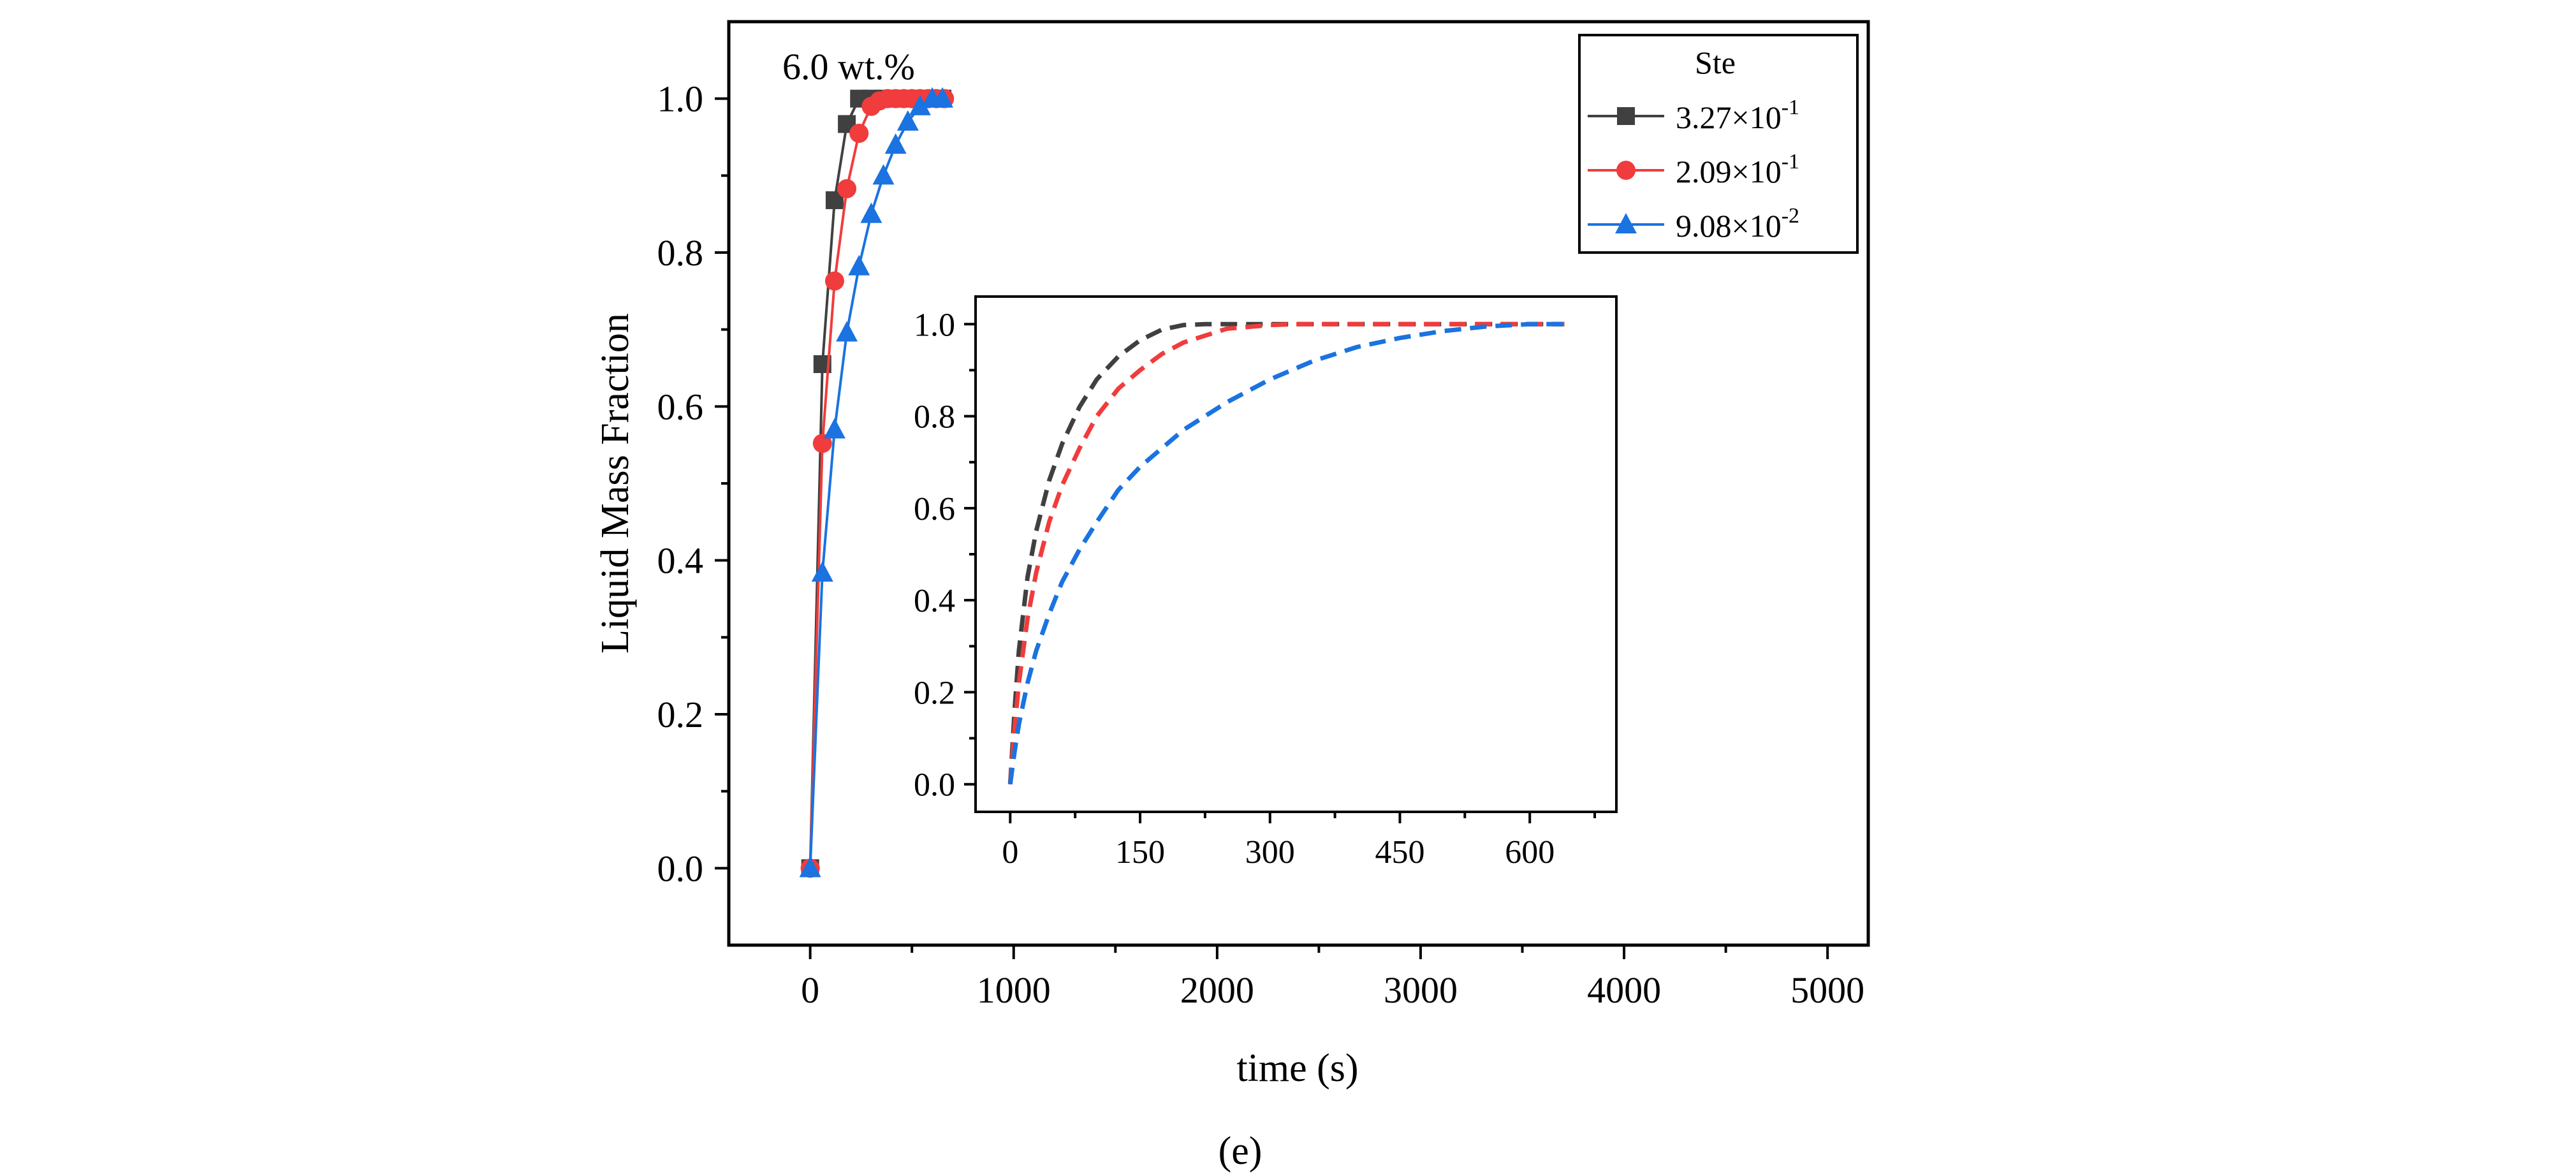 This screenshot has height=1176, width=2576. I want to click on inset-x-tick-label: 450, so click(1399, 852).